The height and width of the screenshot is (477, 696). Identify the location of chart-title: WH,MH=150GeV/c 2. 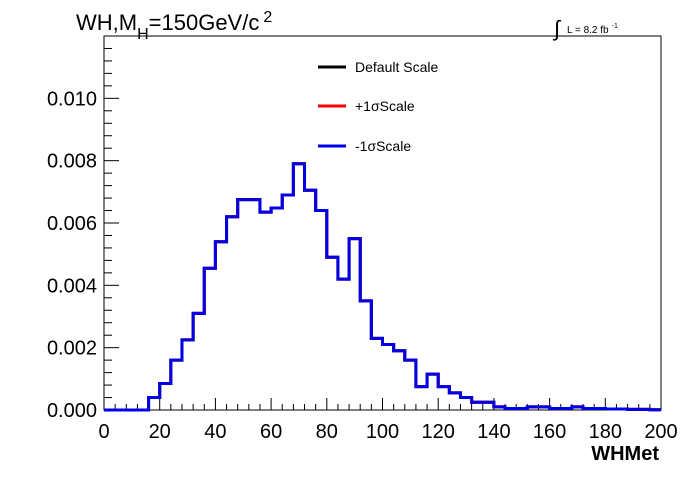
(174, 26).